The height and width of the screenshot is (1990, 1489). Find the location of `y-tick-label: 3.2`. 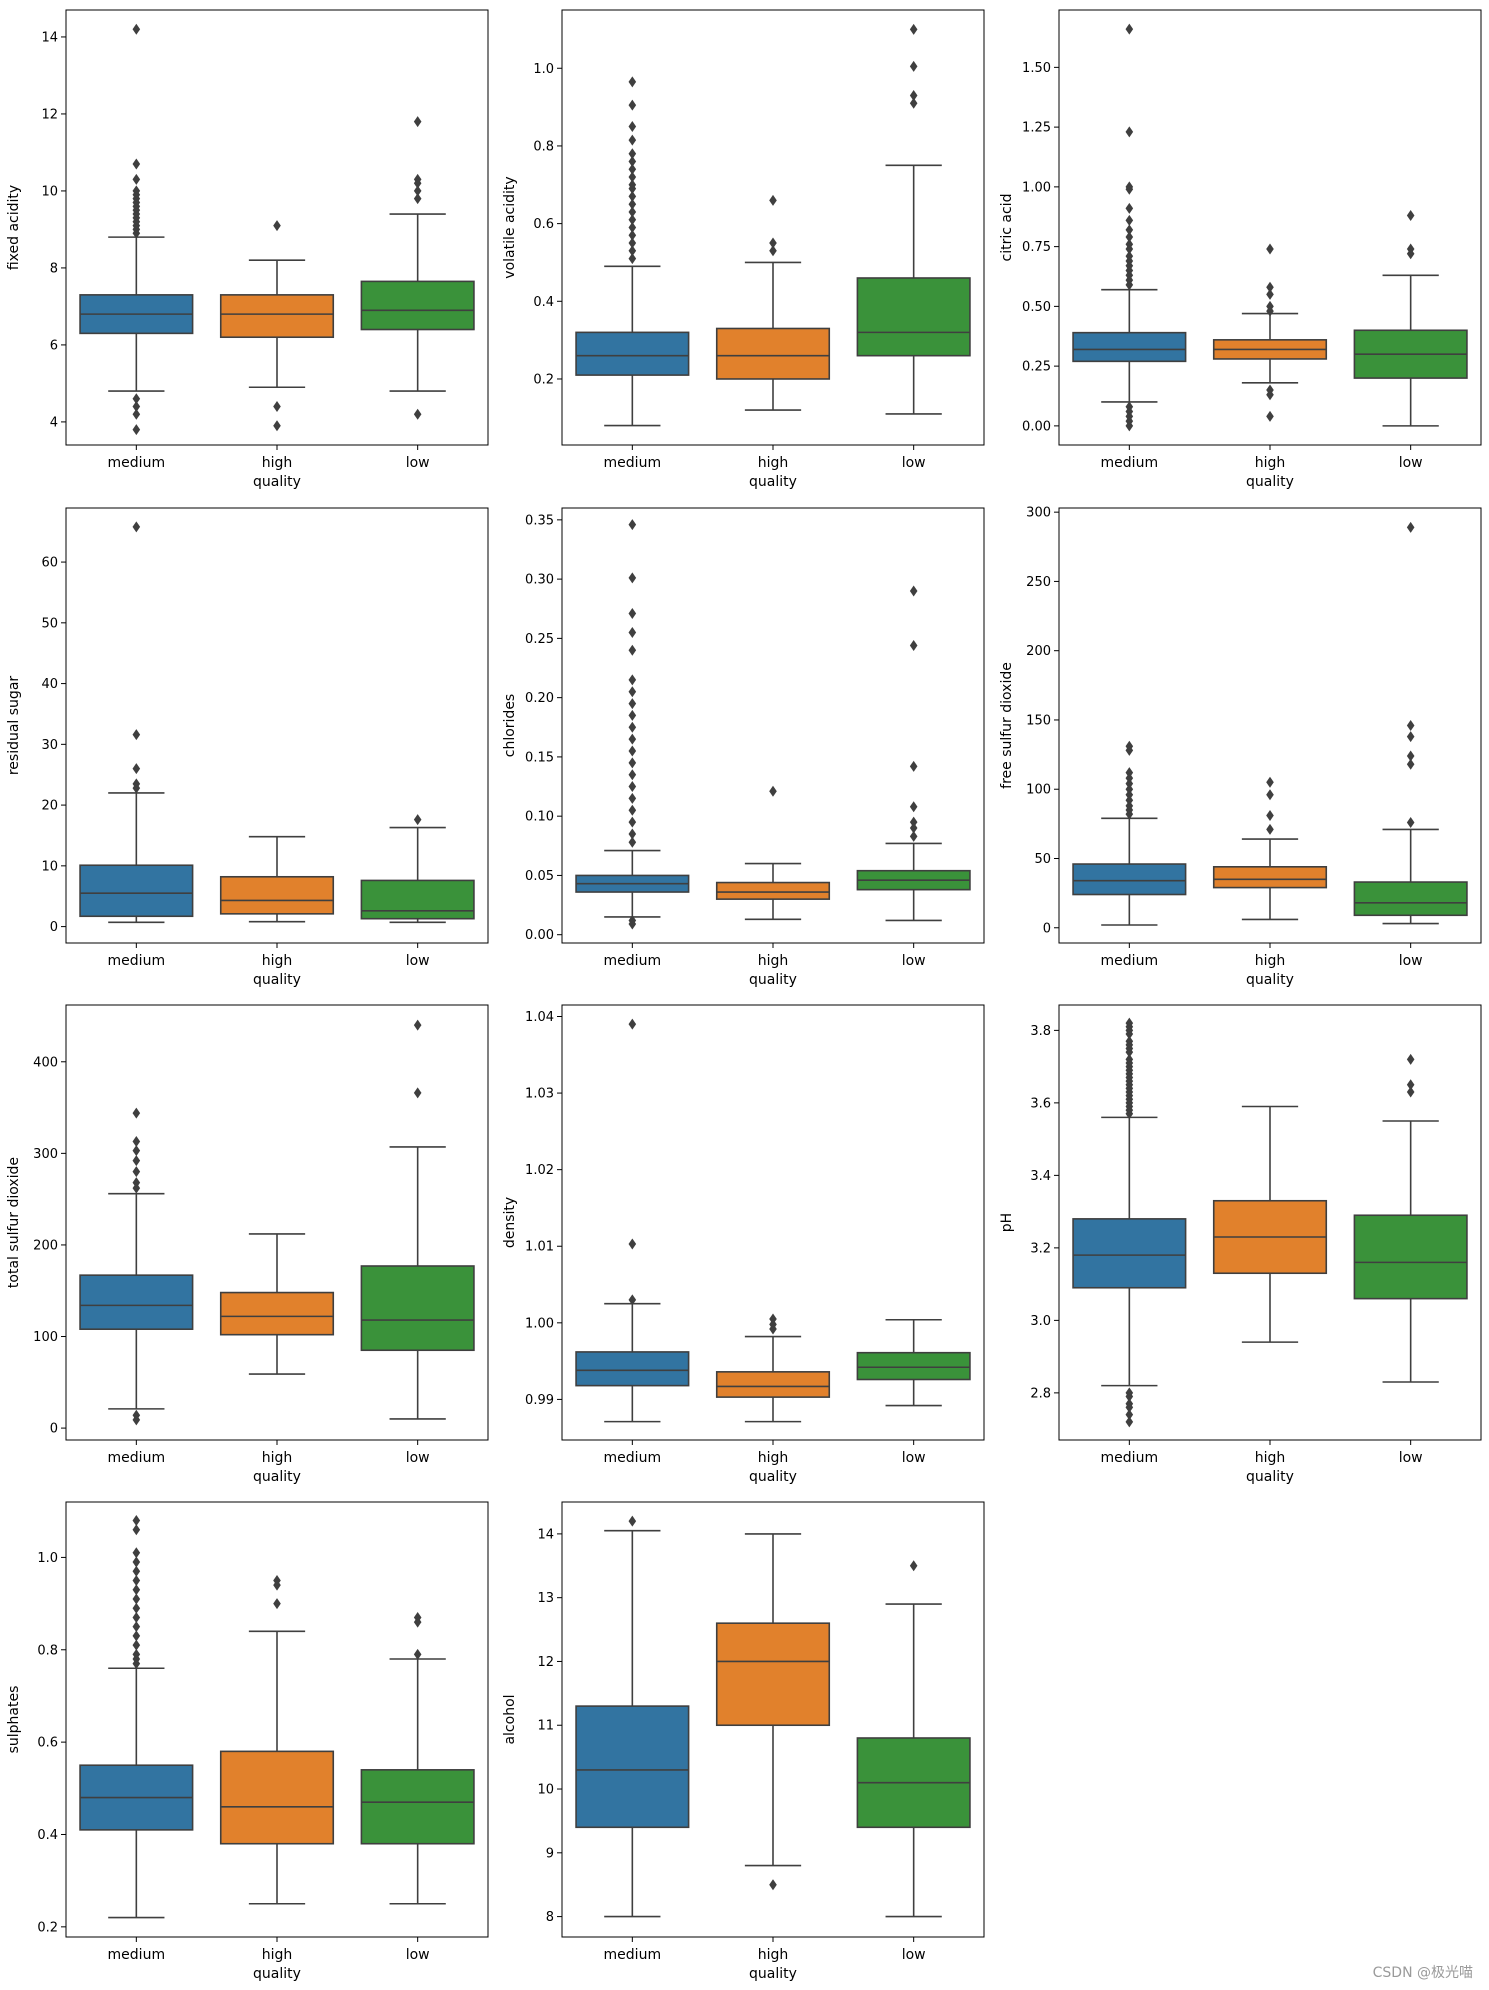

y-tick-label: 3.2 is located at coordinates (1040, 1248).